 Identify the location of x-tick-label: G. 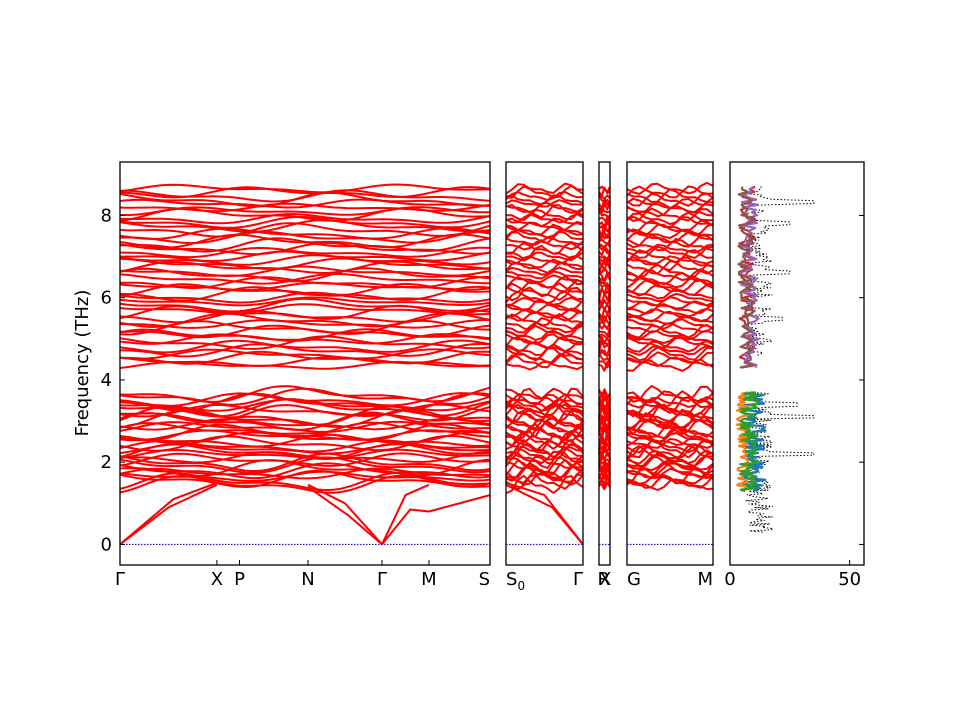
(634, 579).